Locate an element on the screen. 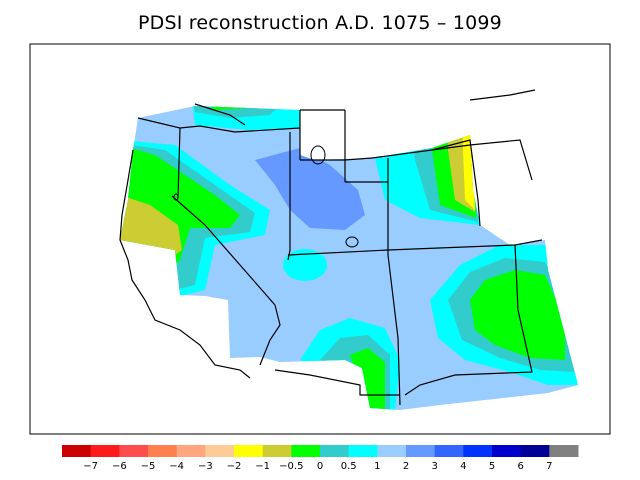 This screenshot has height=480, width=640. border-nd-sd is located at coordinates (502, 95).